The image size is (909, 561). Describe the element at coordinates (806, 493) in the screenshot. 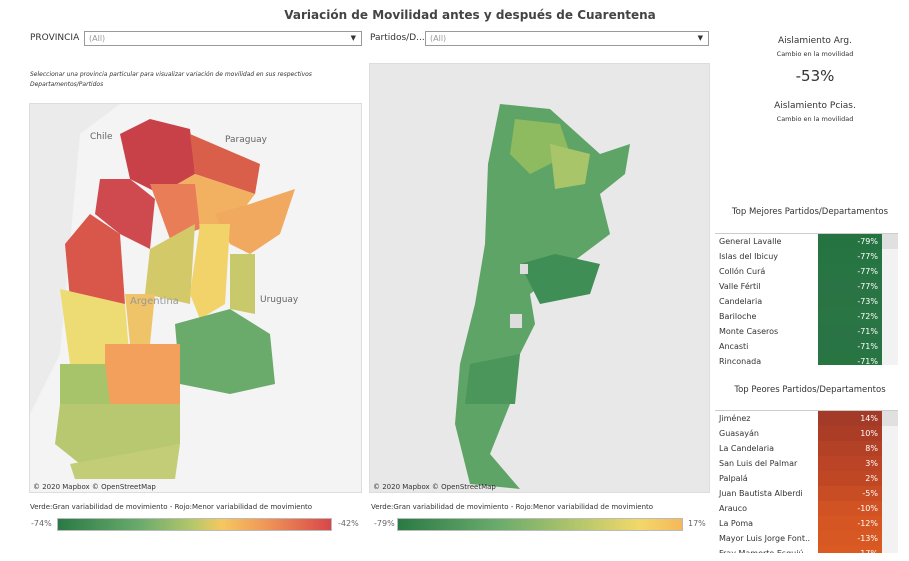

I see `table-row: Juan Bautista Alberdi -5%` at that location.